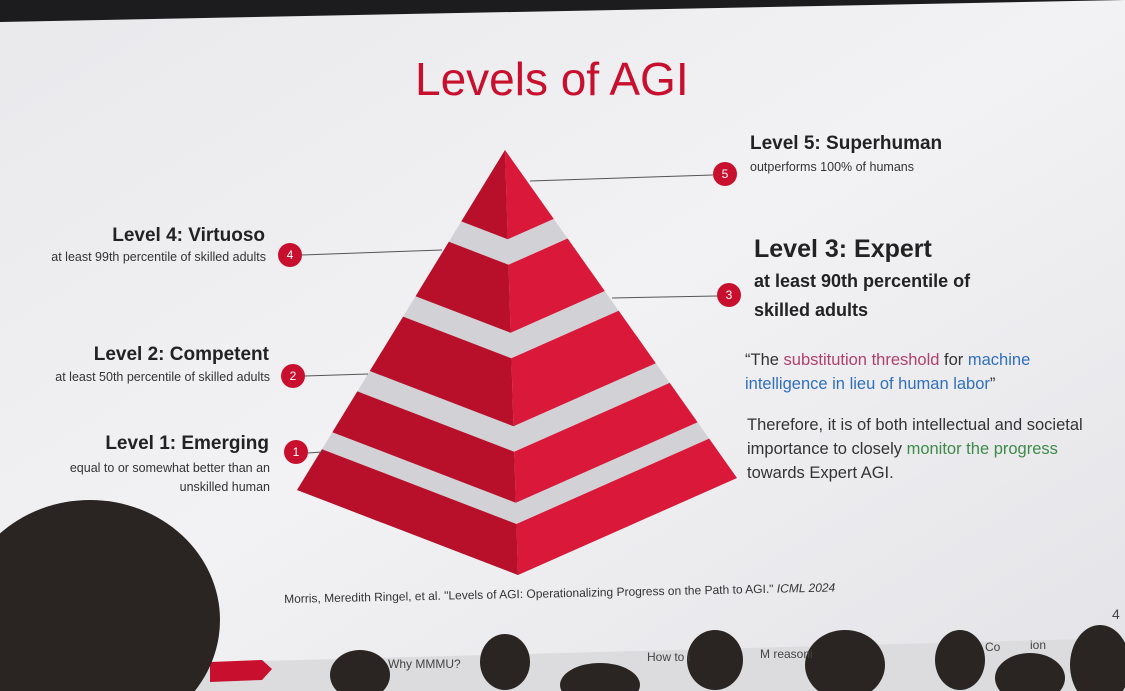 The width and height of the screenshot is (1125, 691). Describe the element at coordinates (293, 376) in the screenshot. I see `level-badge: 2` at that location.